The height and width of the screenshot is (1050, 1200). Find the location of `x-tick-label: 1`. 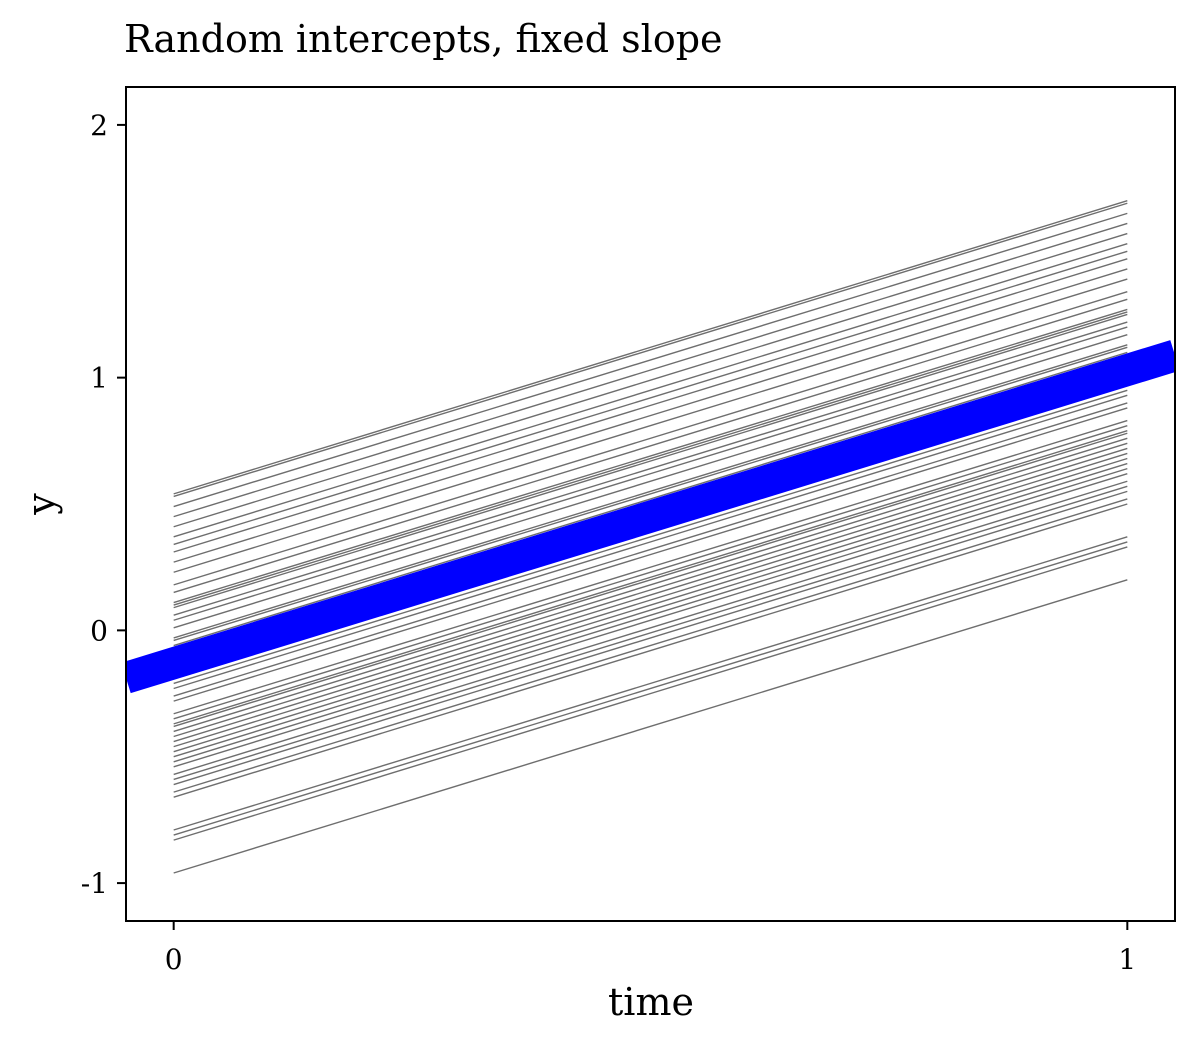

x-tick-label: 1 is located at coordinates (1127, 959).